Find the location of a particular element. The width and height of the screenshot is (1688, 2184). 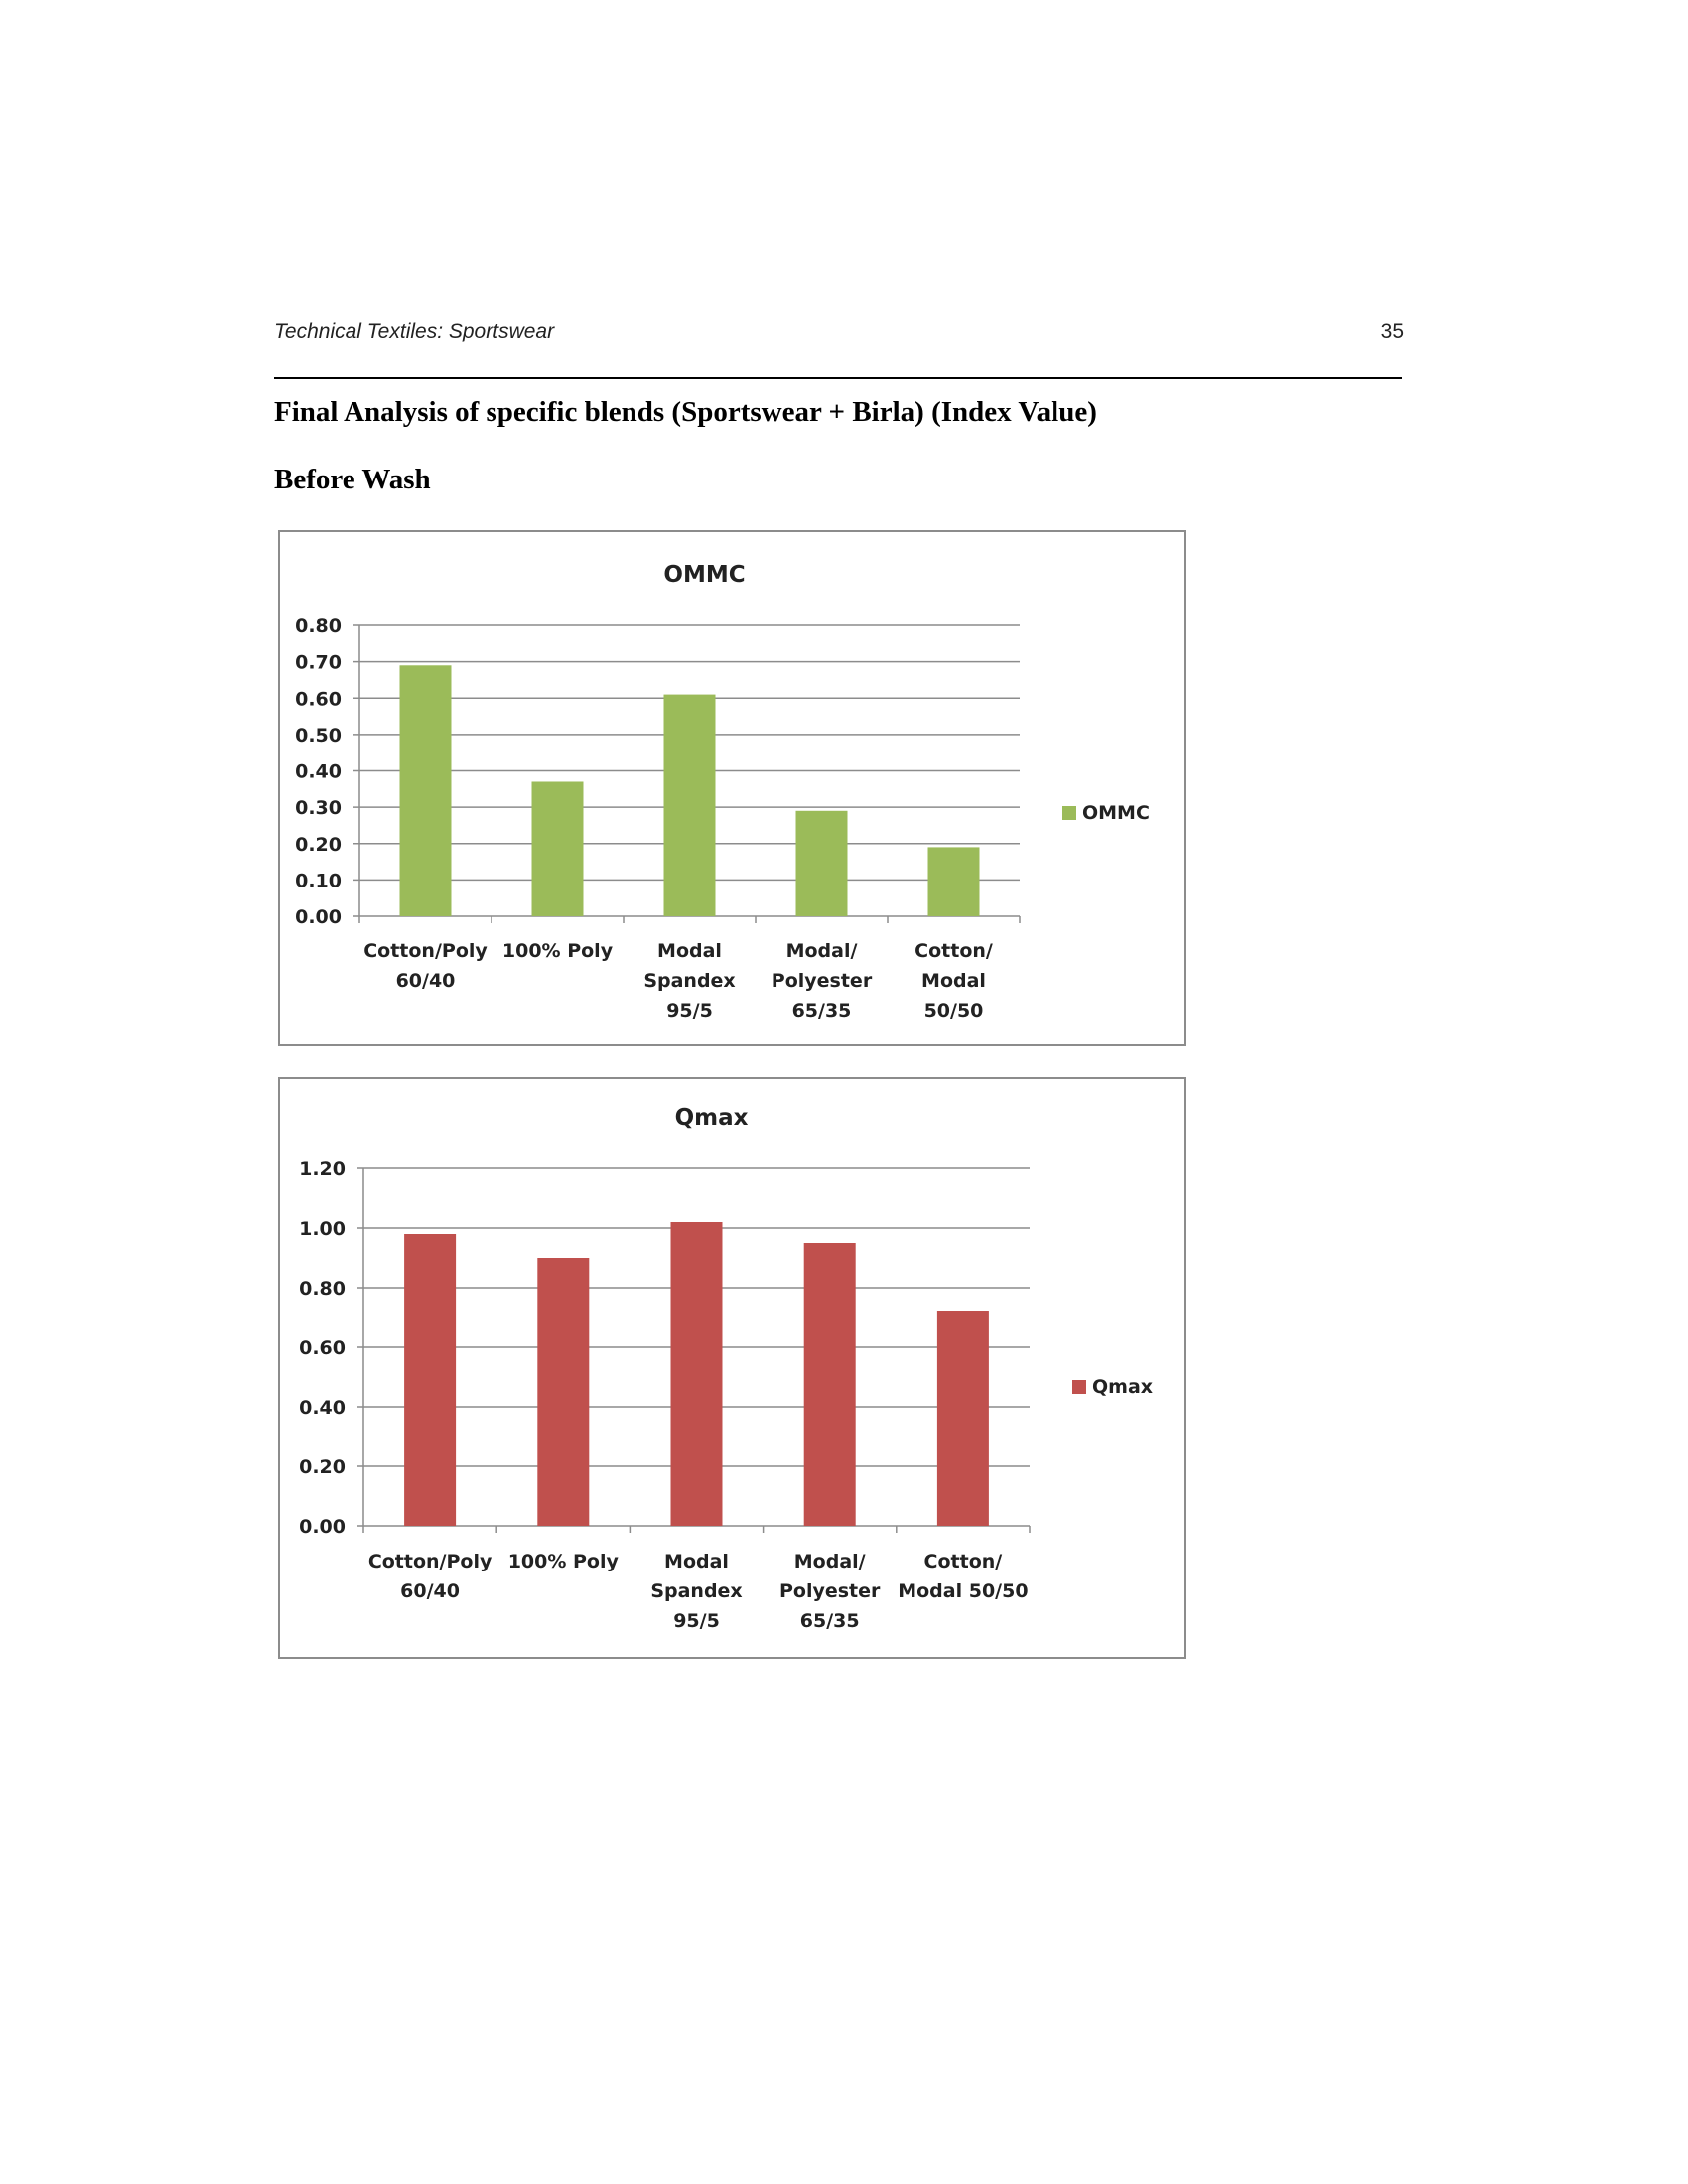

section-subtitle: Before Wash is located at coordinates (352, 479).